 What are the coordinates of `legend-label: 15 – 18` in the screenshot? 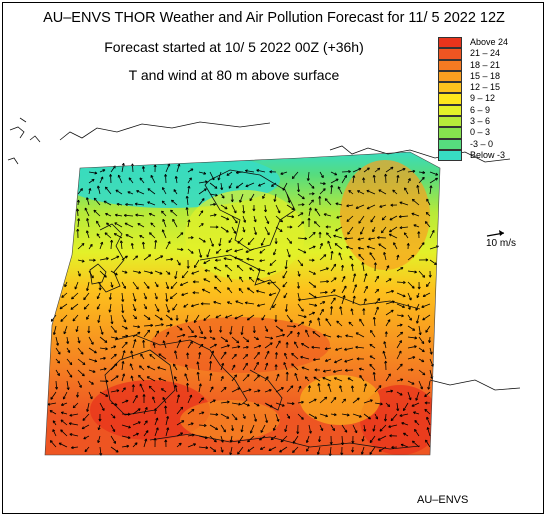 It's located at (485, 75).